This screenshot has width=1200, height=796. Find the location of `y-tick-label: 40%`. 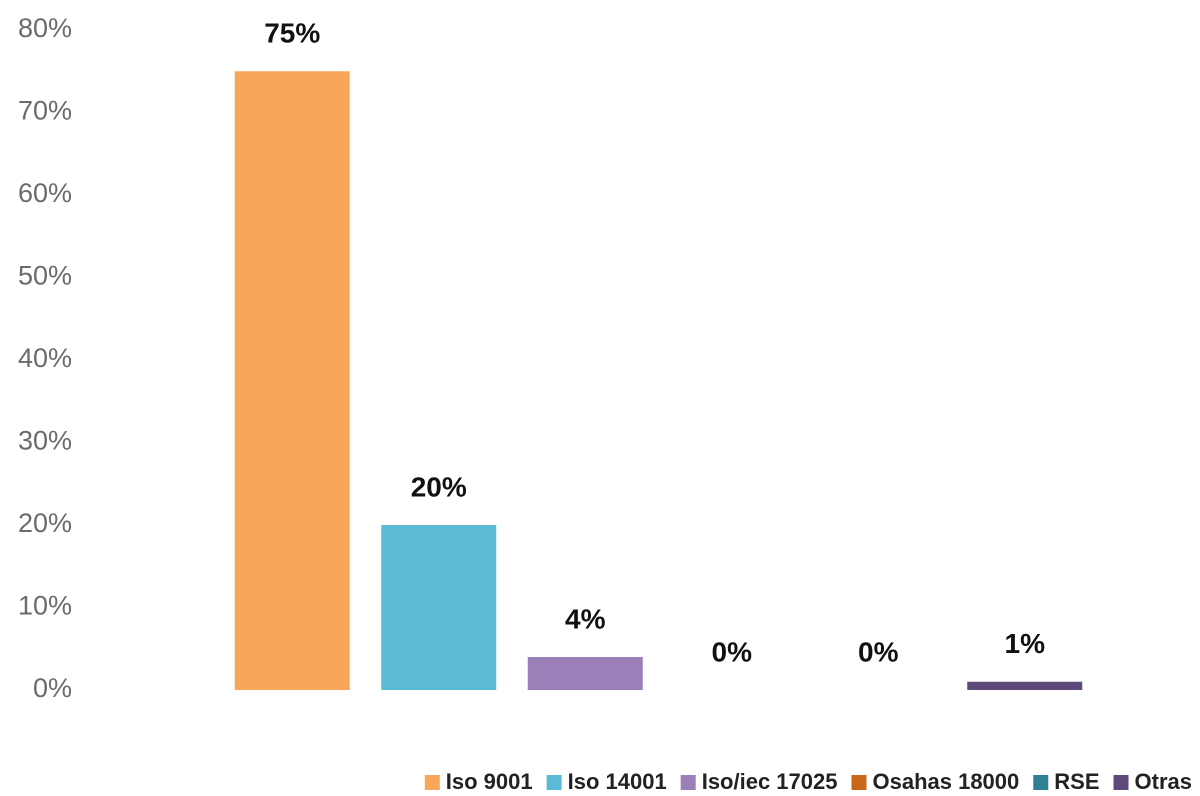

y-tick-label: 40% is located at coordinates (45, 358).